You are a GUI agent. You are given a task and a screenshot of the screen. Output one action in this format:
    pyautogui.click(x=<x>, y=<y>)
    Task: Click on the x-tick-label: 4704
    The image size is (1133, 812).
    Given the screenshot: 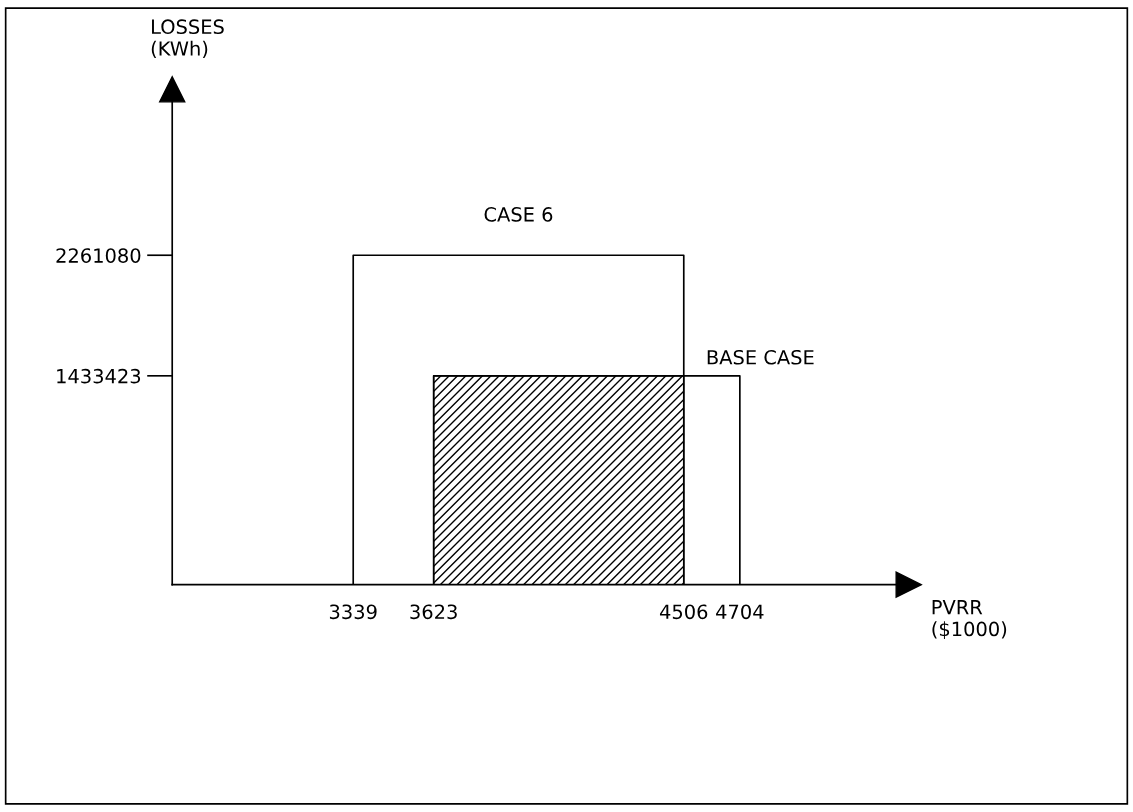 What is the action you would take?
    pyautogui.click(x=740, y=612)
    